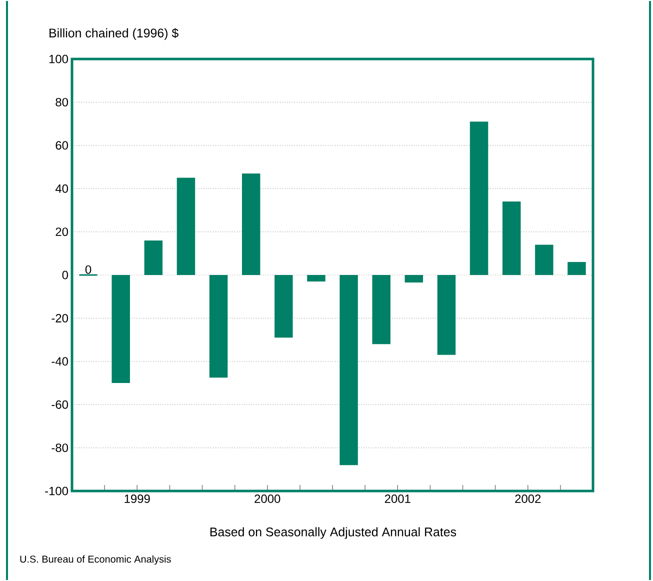 The image size is (653, 581). Describe the element at coordinates (58, 59) in the screenshot. I see `y-tick-label: 100` at that location.